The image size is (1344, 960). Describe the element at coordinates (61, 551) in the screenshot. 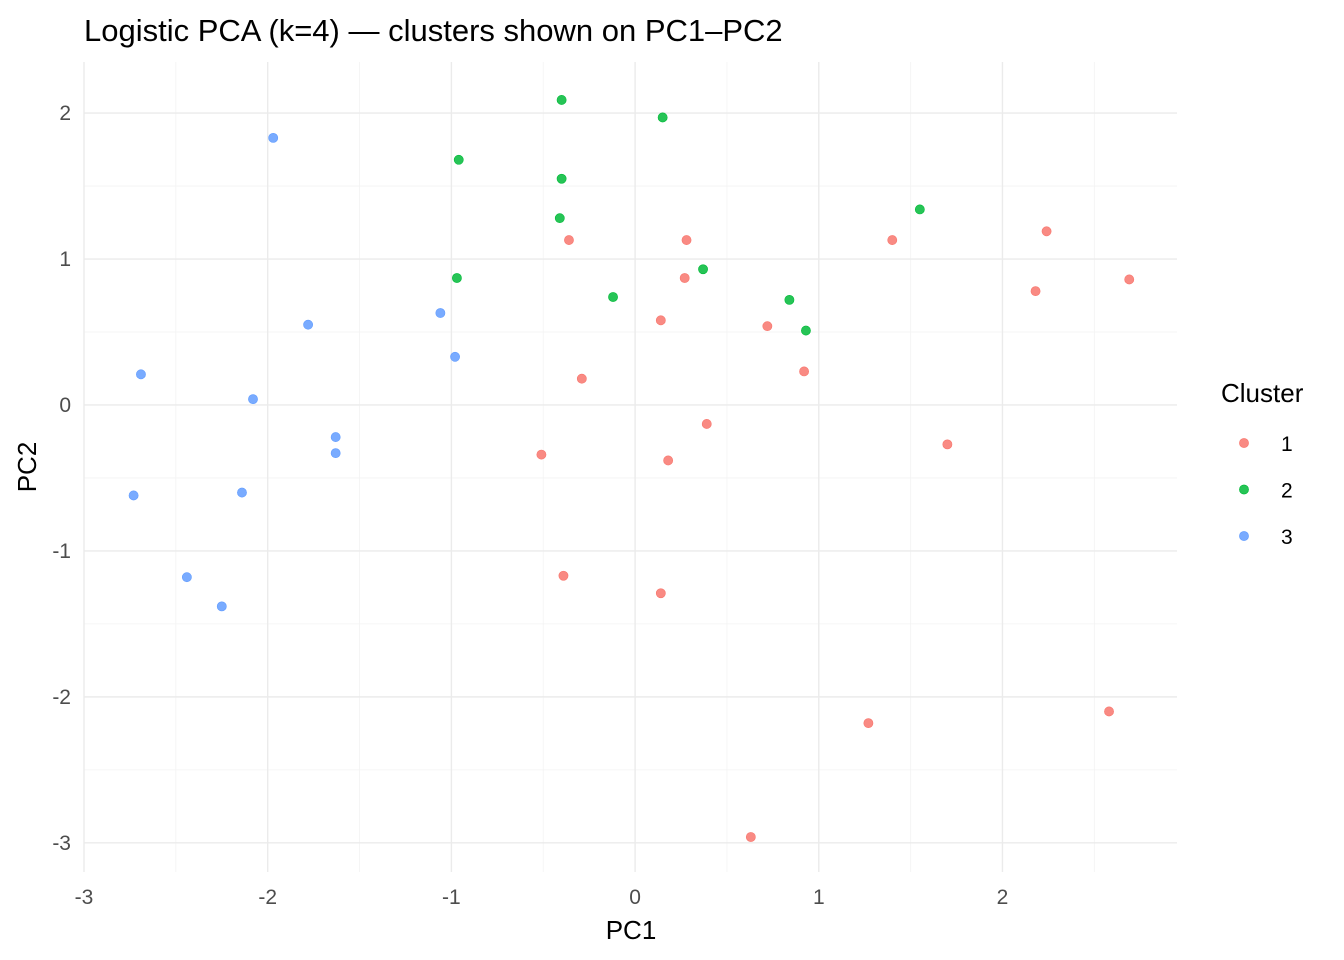

I see `y-tick-label: -1` at that location.